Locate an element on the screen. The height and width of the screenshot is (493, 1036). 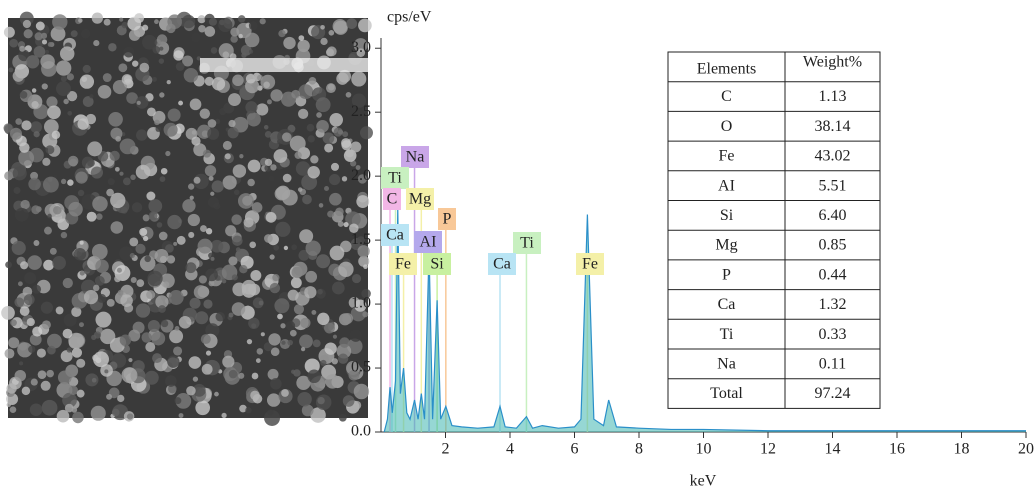
x-tick-label: 8 is located at coordinates (639, 449).